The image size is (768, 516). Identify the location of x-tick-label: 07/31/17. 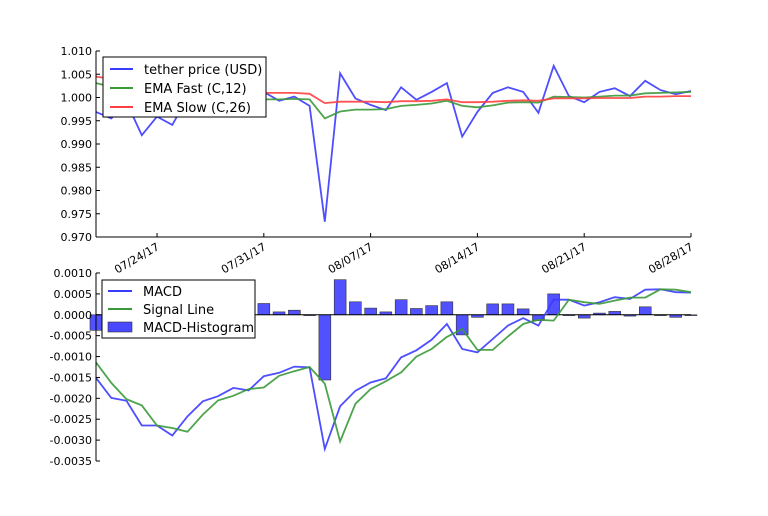
(243, 258).